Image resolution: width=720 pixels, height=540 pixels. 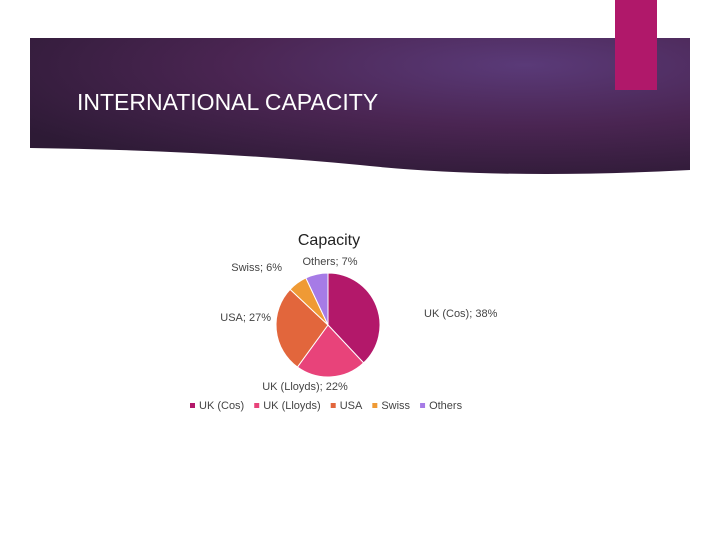 I want to click on accent-tab, so click(x=636, y=45).